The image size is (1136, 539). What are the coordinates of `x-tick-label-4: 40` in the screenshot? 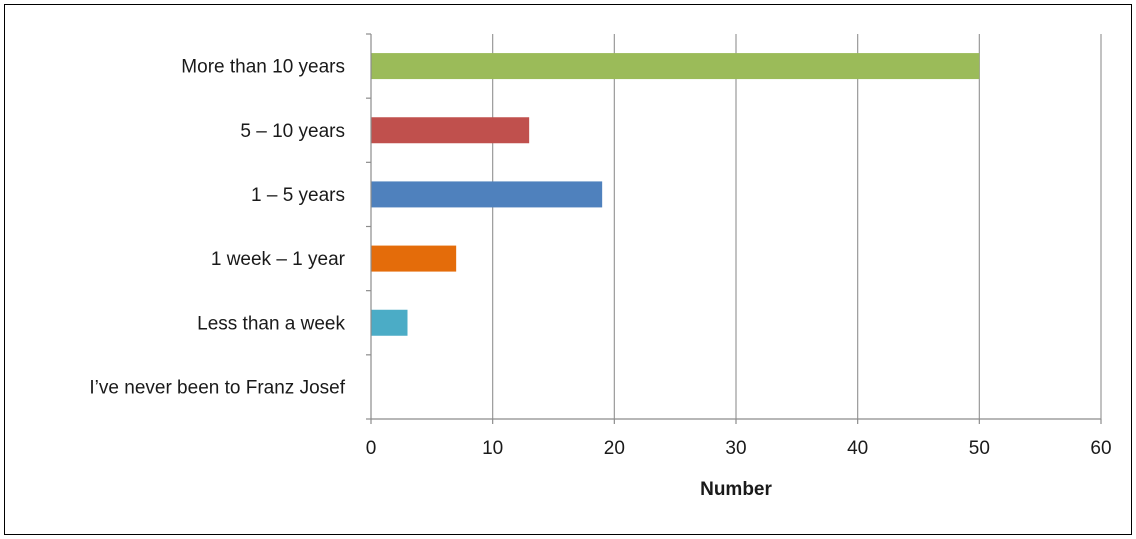 It's located at (857, 448).